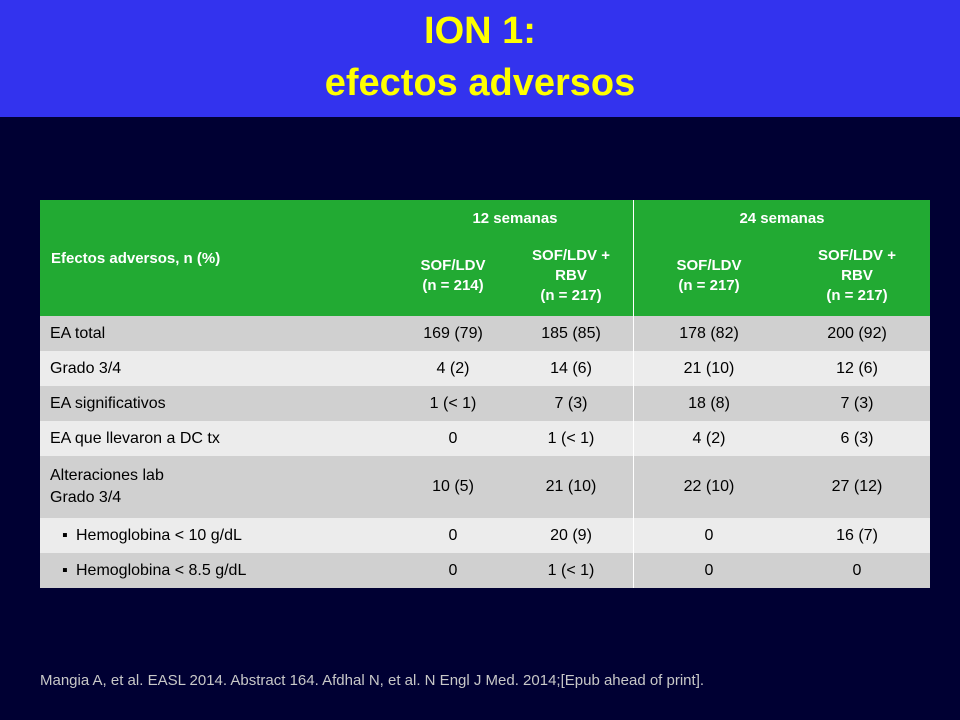 This screenshot has height=720, width=960. I want to click on group-header-24-weeks: 24 semanas, so click(781, 218).